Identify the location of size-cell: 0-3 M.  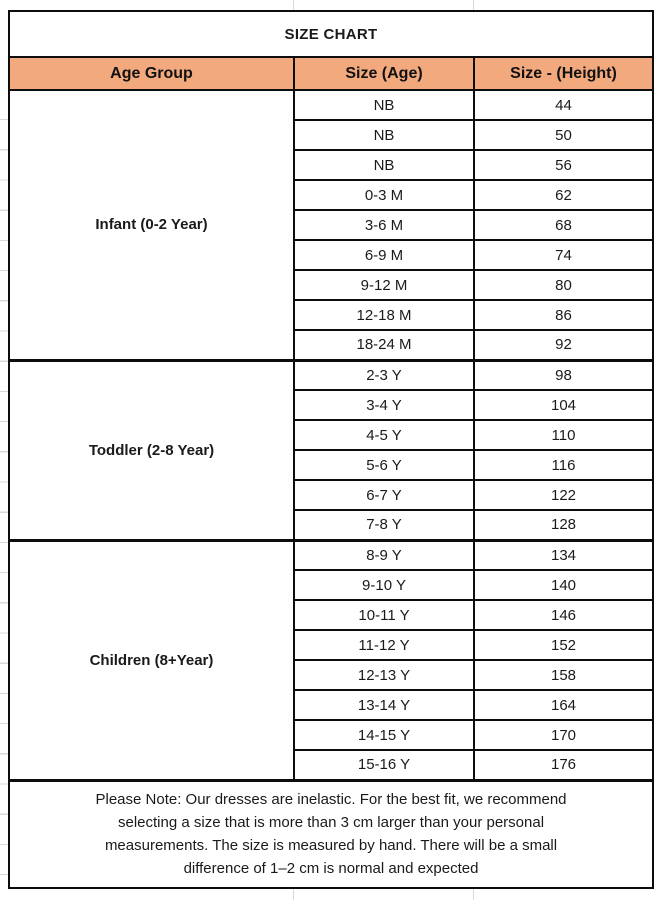
(384, 195).